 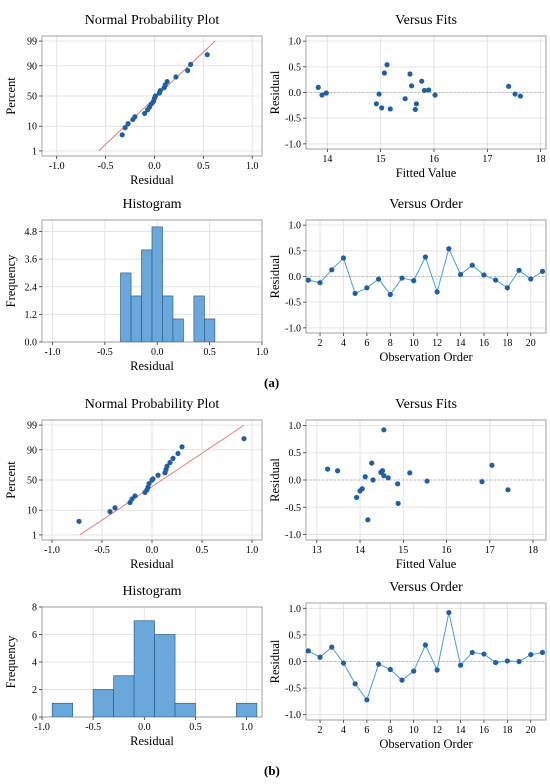 What do you see at coordinates (34, 663) in the screenshot?
I see `y-tick-label: 4` at bounding box center [34, 663].